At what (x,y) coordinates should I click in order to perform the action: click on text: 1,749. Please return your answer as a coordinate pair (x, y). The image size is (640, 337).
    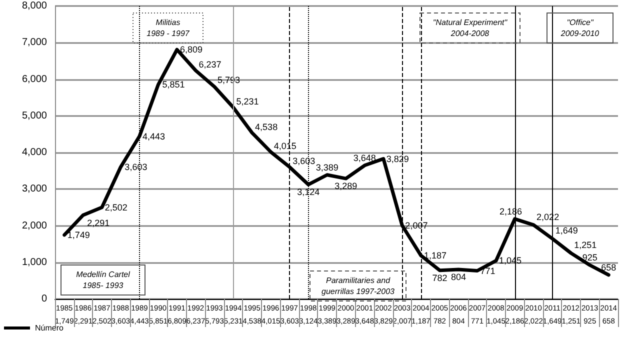
    Looking at the image, I should click on (78, 235).